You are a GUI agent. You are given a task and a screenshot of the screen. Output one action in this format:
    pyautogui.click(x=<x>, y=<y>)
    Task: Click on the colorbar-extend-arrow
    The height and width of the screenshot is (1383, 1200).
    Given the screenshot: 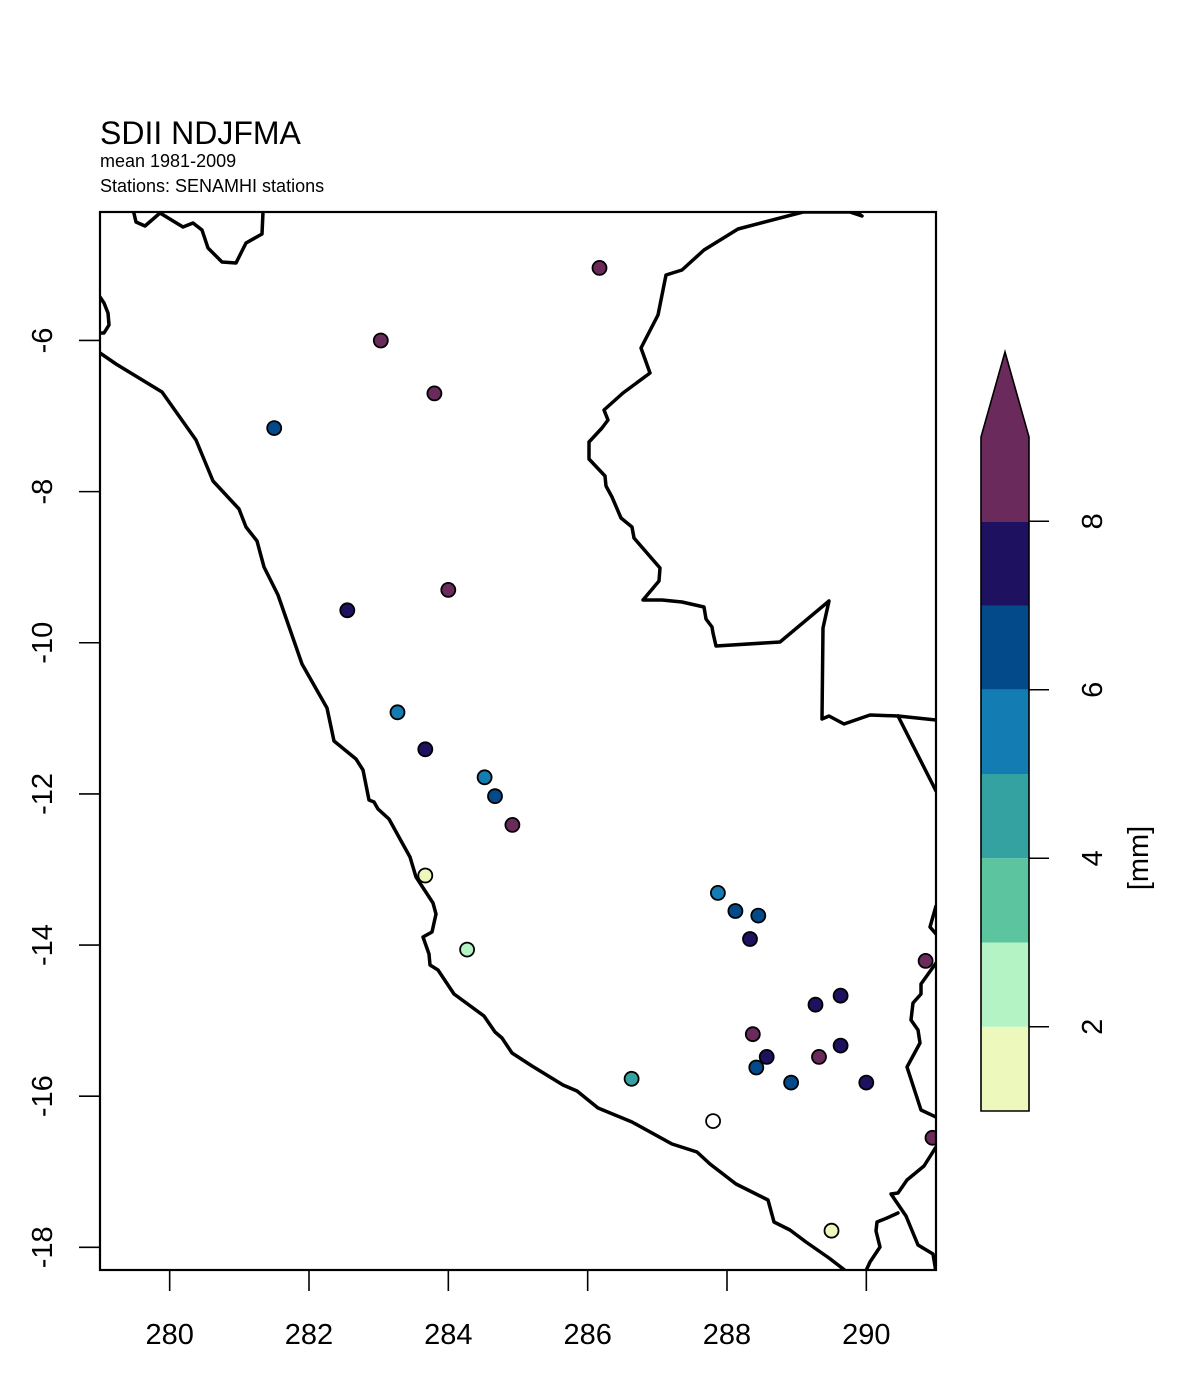 What is the action you would take?
    pyautogui.click(x=1005, y=394)
    